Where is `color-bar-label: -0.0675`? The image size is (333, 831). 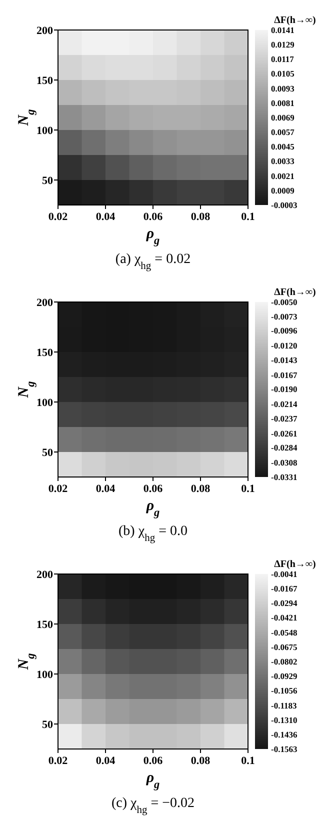
color-bar-label: -0.0675 is located at coordinates (284, 647).